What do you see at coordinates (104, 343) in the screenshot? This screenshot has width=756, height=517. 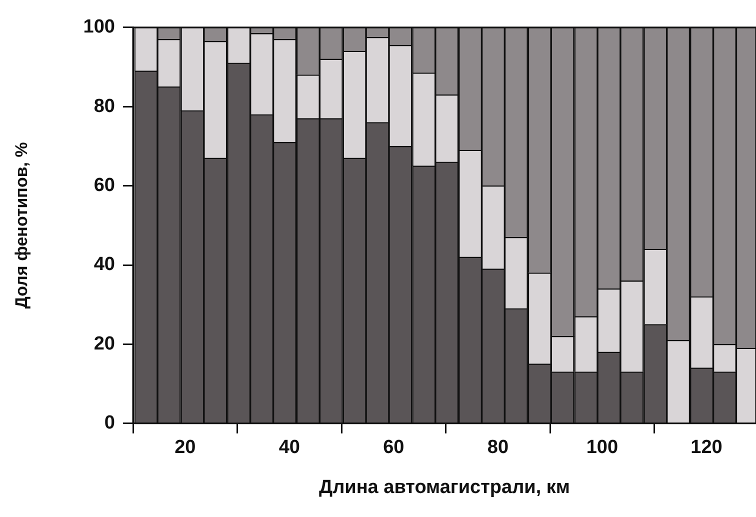 I see `y-tick-label: 20` at bounding box center [104, 343].